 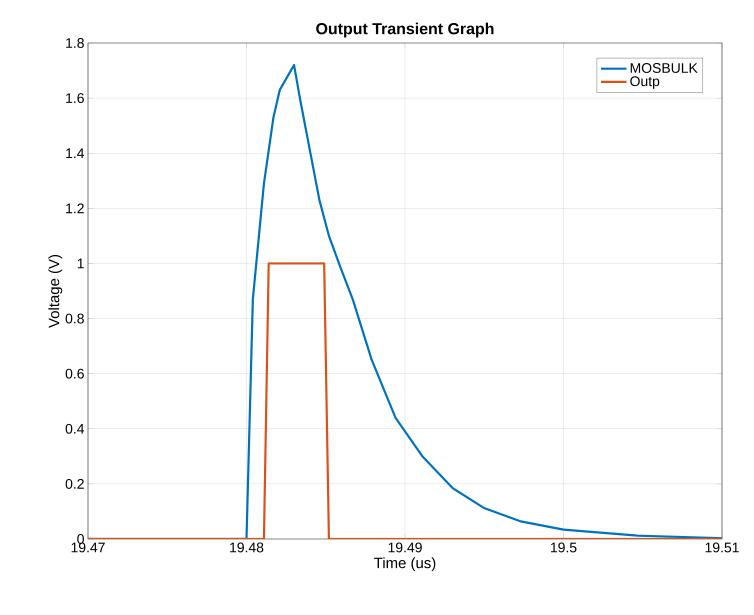 I want to click on y-tick-label: 1.4, so click(x=75, y=153).